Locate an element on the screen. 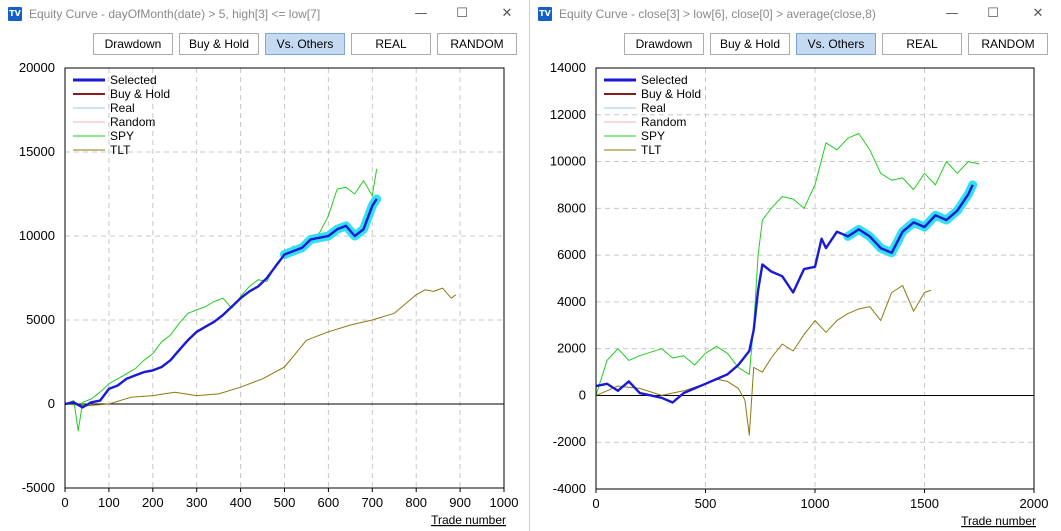 This screenshot has width=1061, height=531. x-tick-label: 900 is located at coordinates (460, 502).